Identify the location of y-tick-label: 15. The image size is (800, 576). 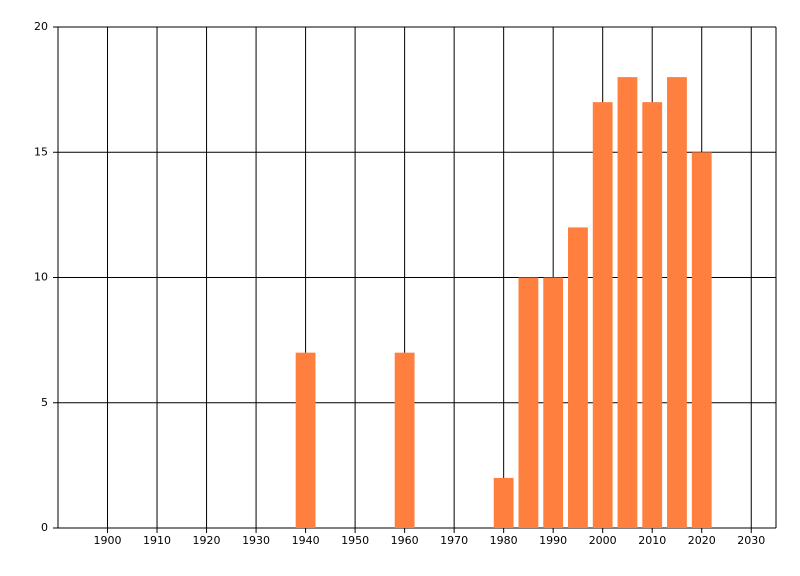
(41, 151).